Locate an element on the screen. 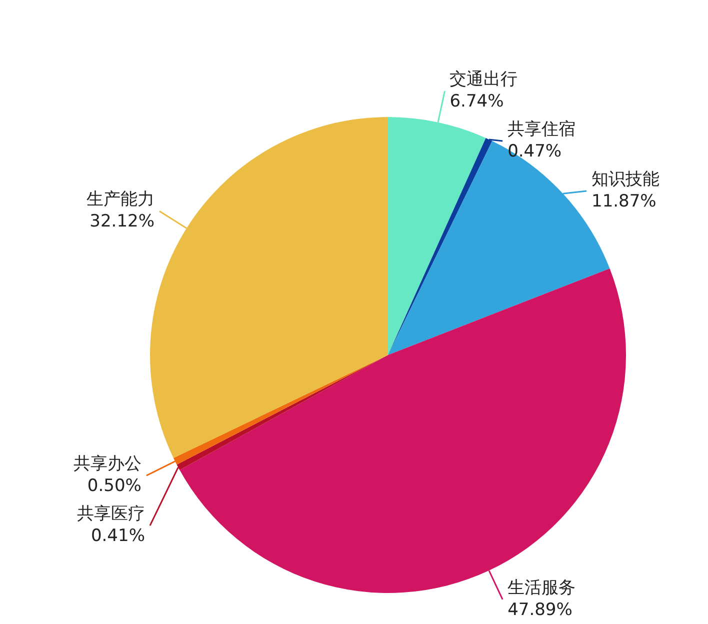  slice-label: 共享办公 is located at coordinates (107, 464).